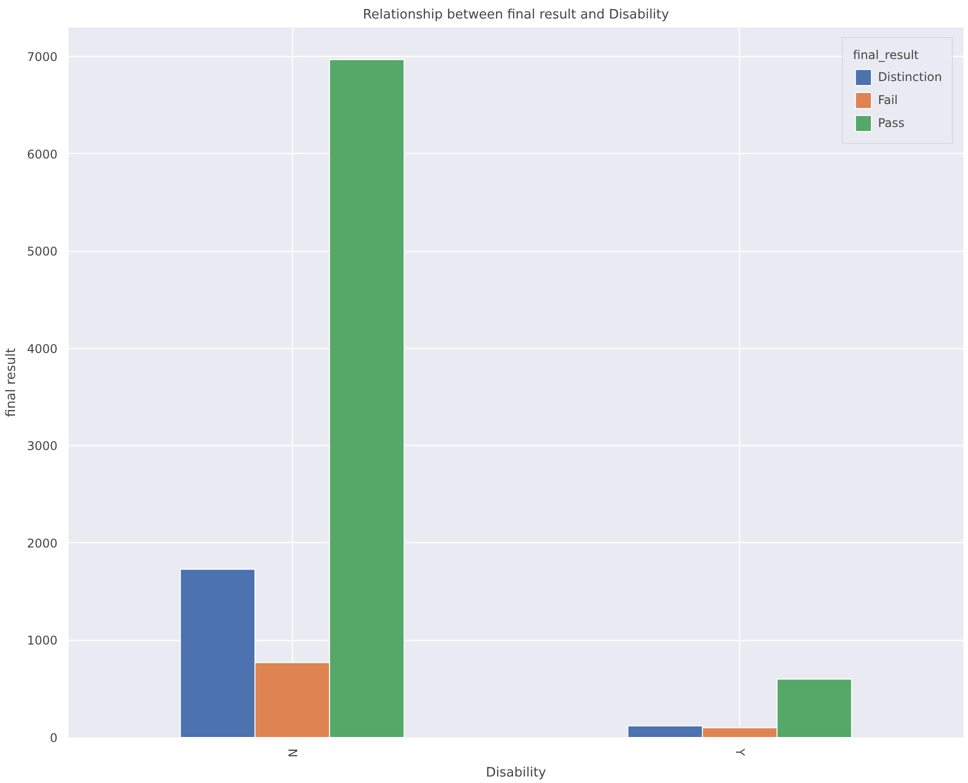 The width and height of the screenshot is (968, 783). I want to click on legend-title: final_result, so click(886, 55).